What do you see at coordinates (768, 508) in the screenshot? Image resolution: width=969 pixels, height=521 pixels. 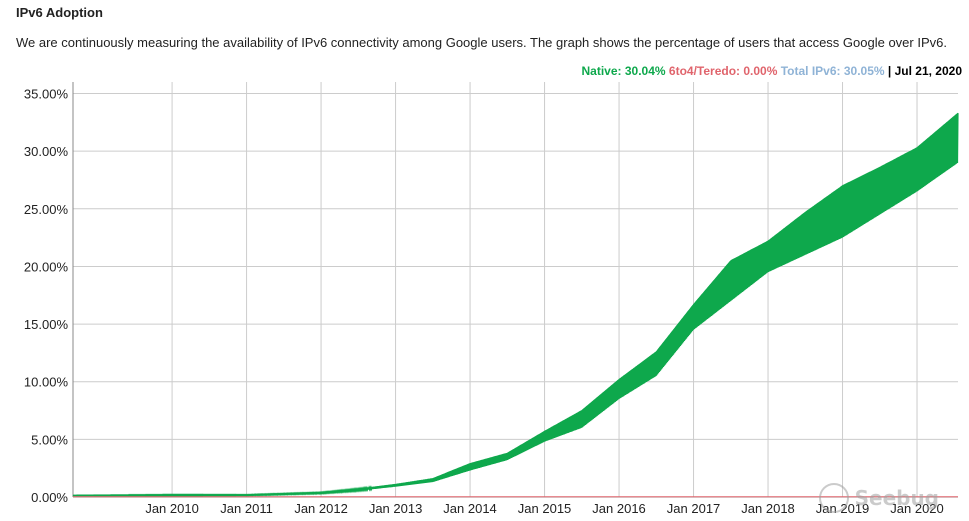 I see `x-tick-label: Jan 2018` at bounding box center [768, 508].